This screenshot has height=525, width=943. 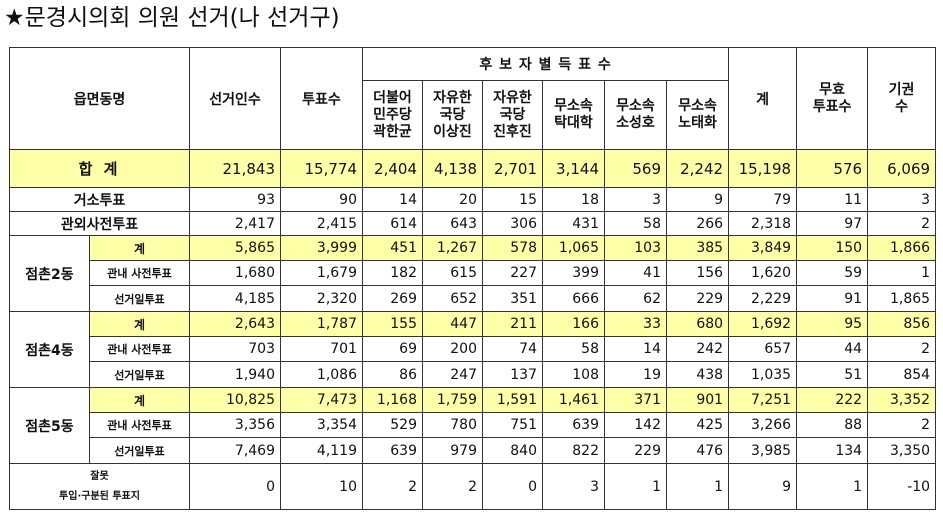 I want to click on table-cell: 58, so click(x=573, y=349).